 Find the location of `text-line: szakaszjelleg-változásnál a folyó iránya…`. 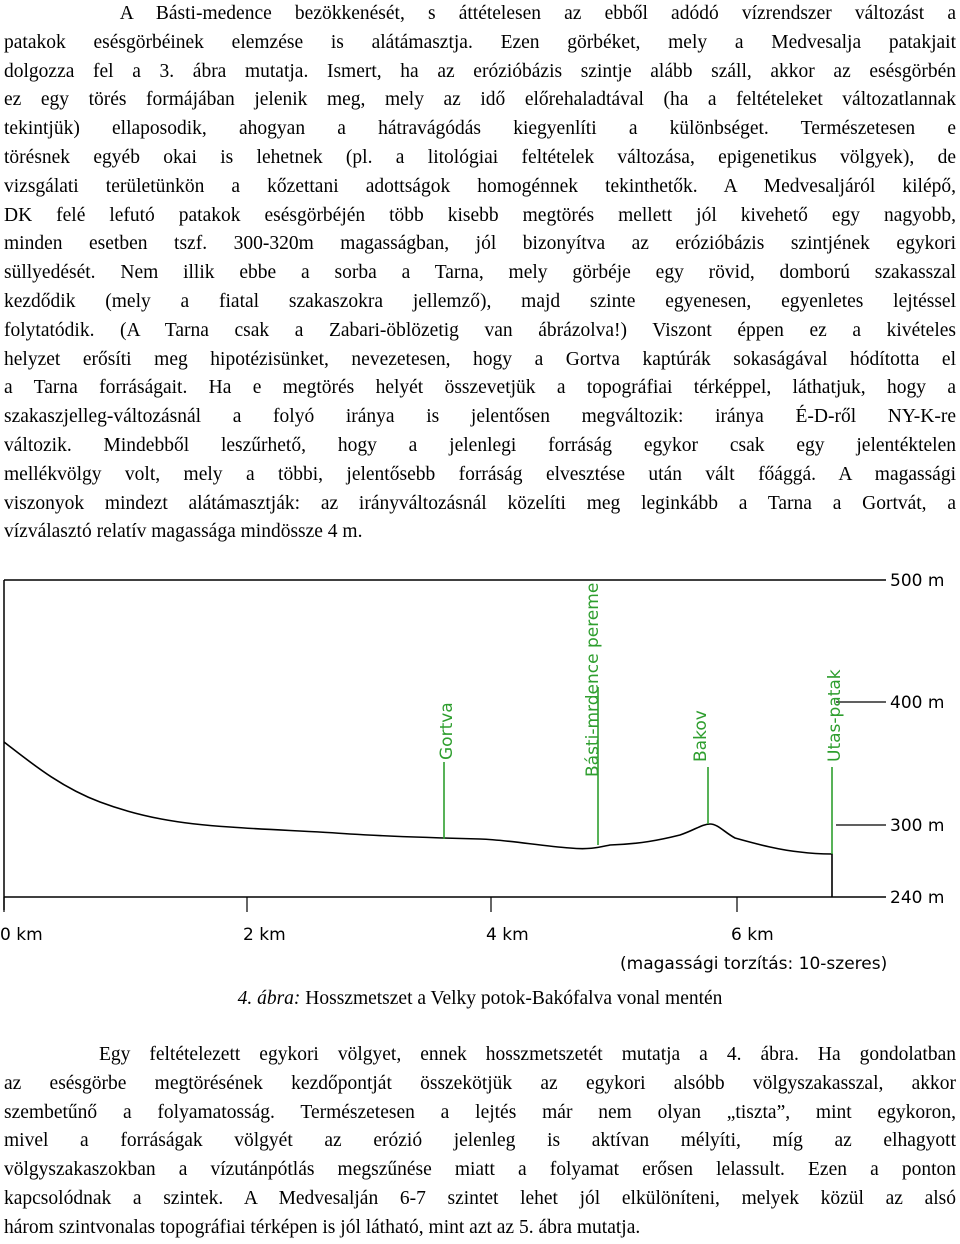

text-line: szakaszjelleg-változásnál a folyó iránya… is located at coordinates (480, 417).